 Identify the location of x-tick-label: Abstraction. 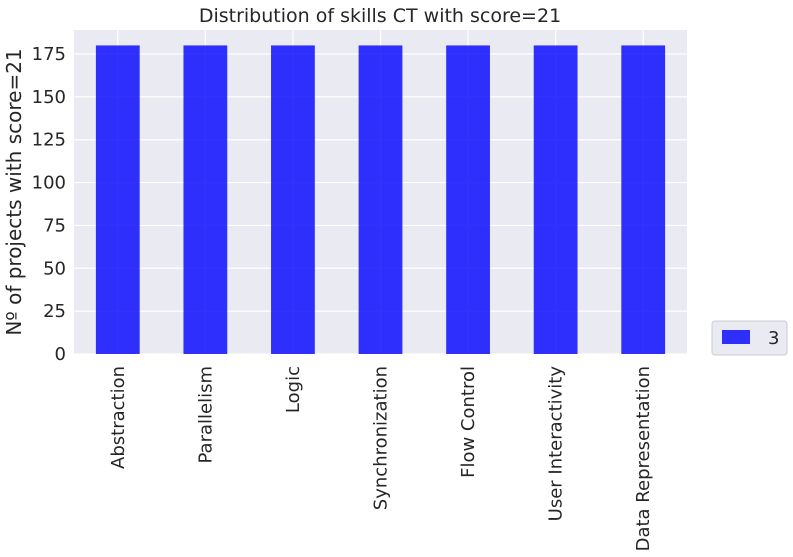
(118, 417).